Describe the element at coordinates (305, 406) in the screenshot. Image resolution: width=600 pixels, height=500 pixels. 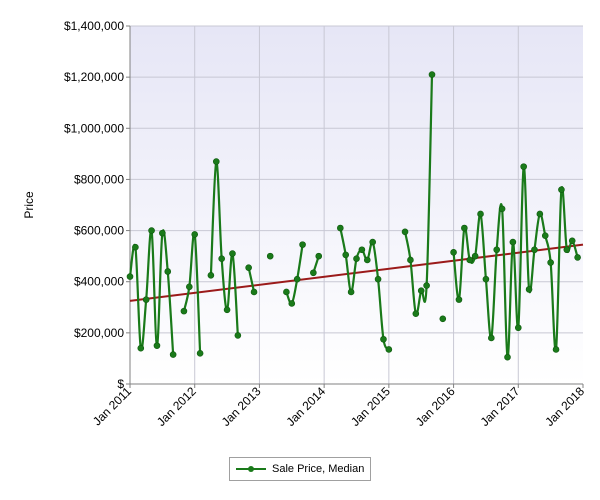
I see `x-tick-label: Jan 2014` at that location.